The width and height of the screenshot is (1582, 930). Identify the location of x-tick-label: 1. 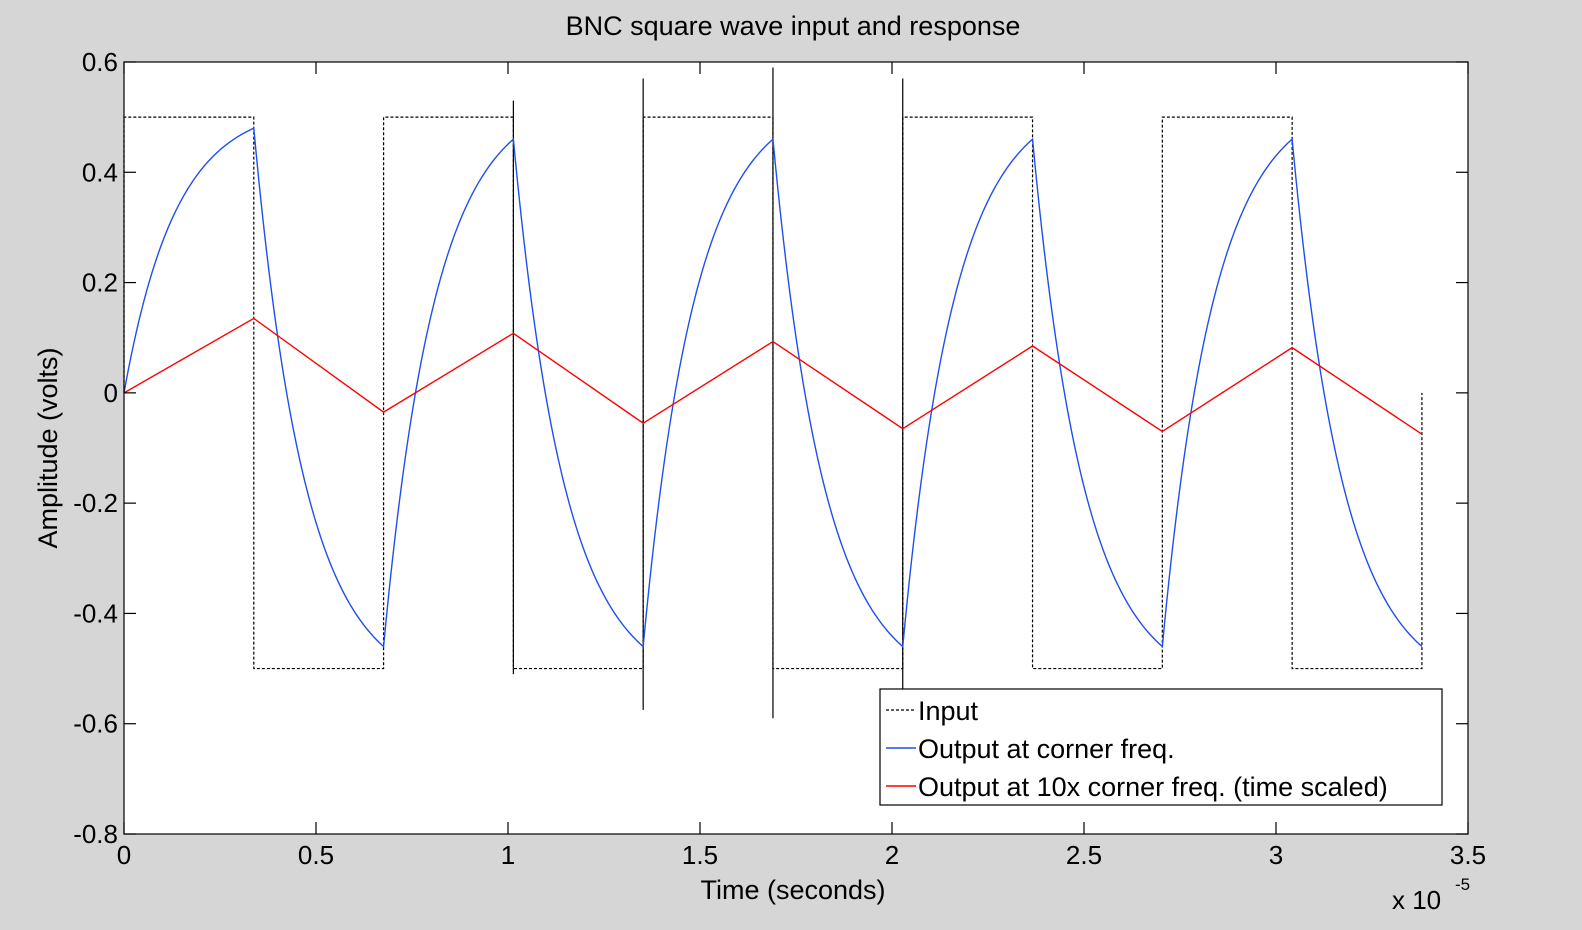
(508, 855).